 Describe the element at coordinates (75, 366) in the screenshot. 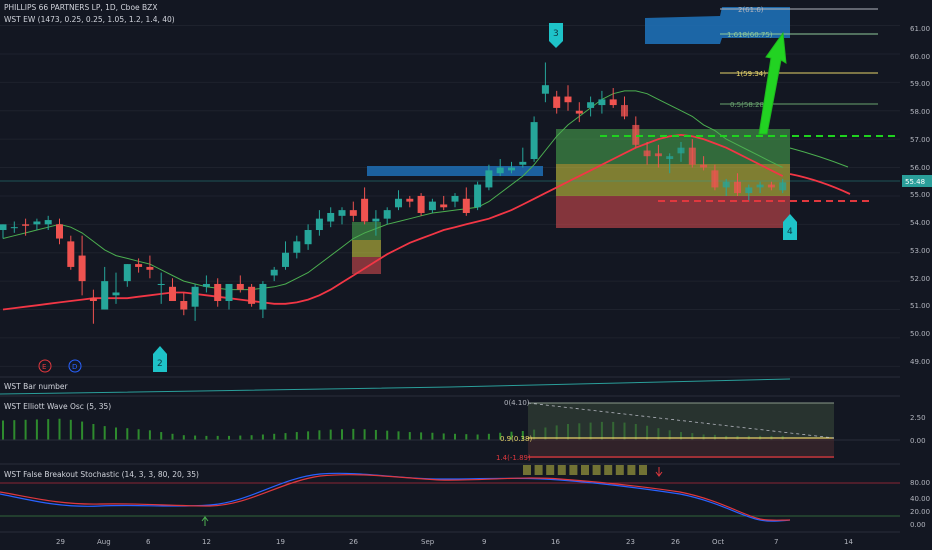

I see `dividend-marker: D` at that location.